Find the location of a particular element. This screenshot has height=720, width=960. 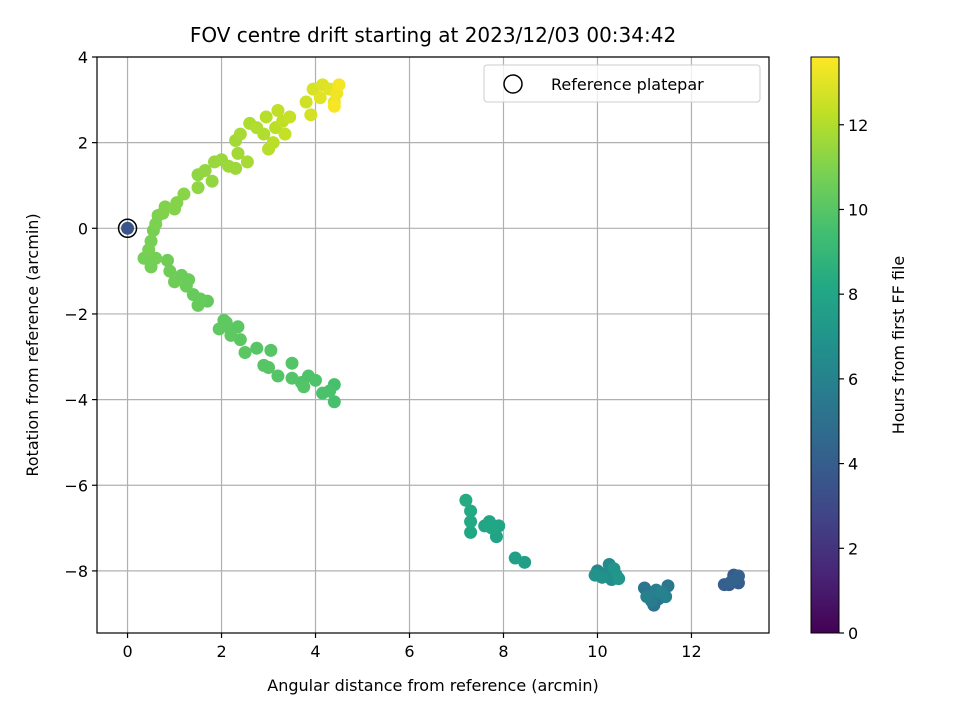

y-tick-label: −2 is located at coordinates (76, 314).